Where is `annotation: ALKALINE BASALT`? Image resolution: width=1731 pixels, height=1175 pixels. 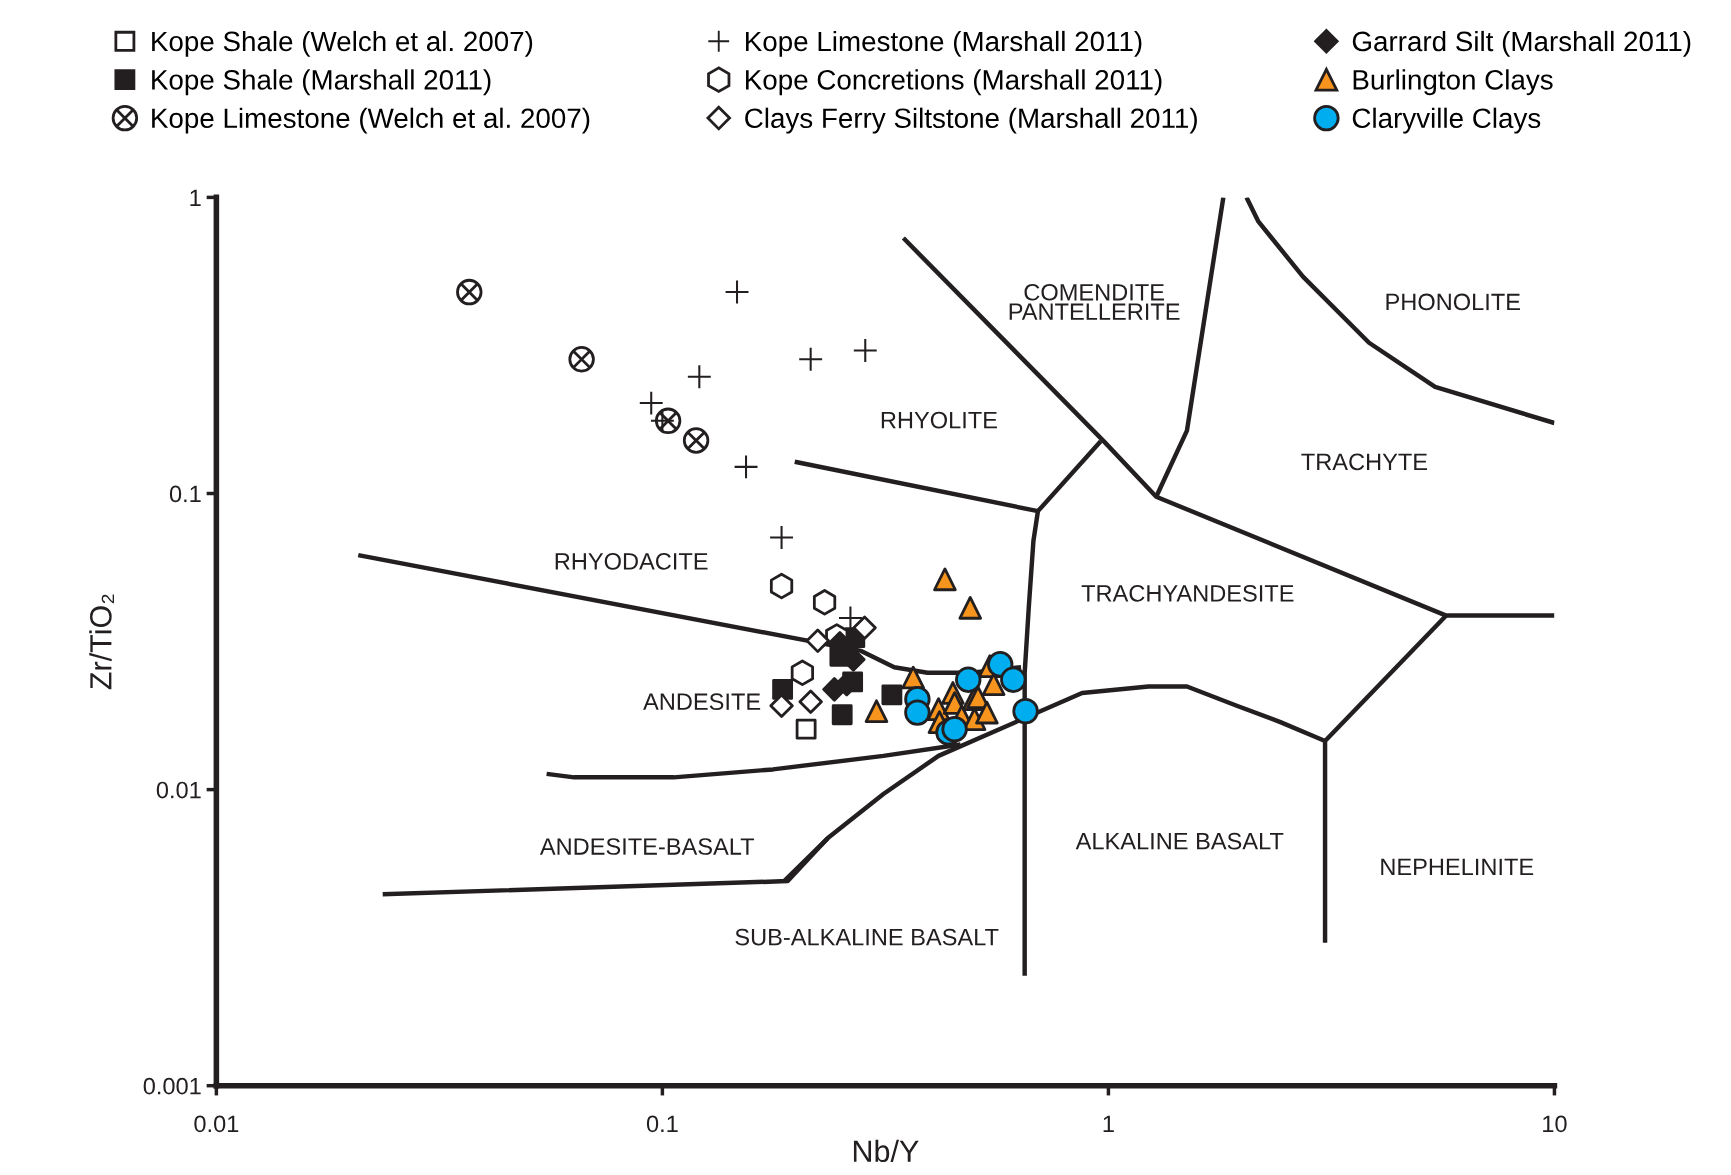 annotation: ALKALINE BASALT is located at coordinates (1179, 841).